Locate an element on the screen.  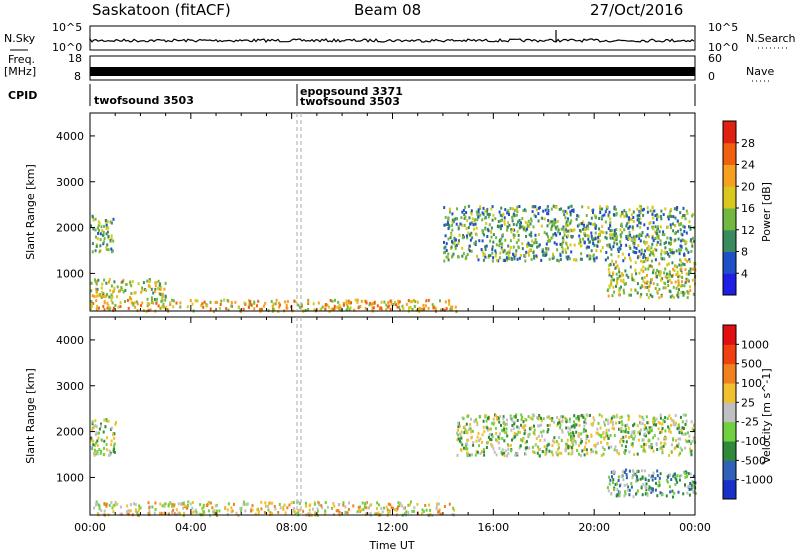
ytick-label-3: 4000 is located at coordinates (70, 340).